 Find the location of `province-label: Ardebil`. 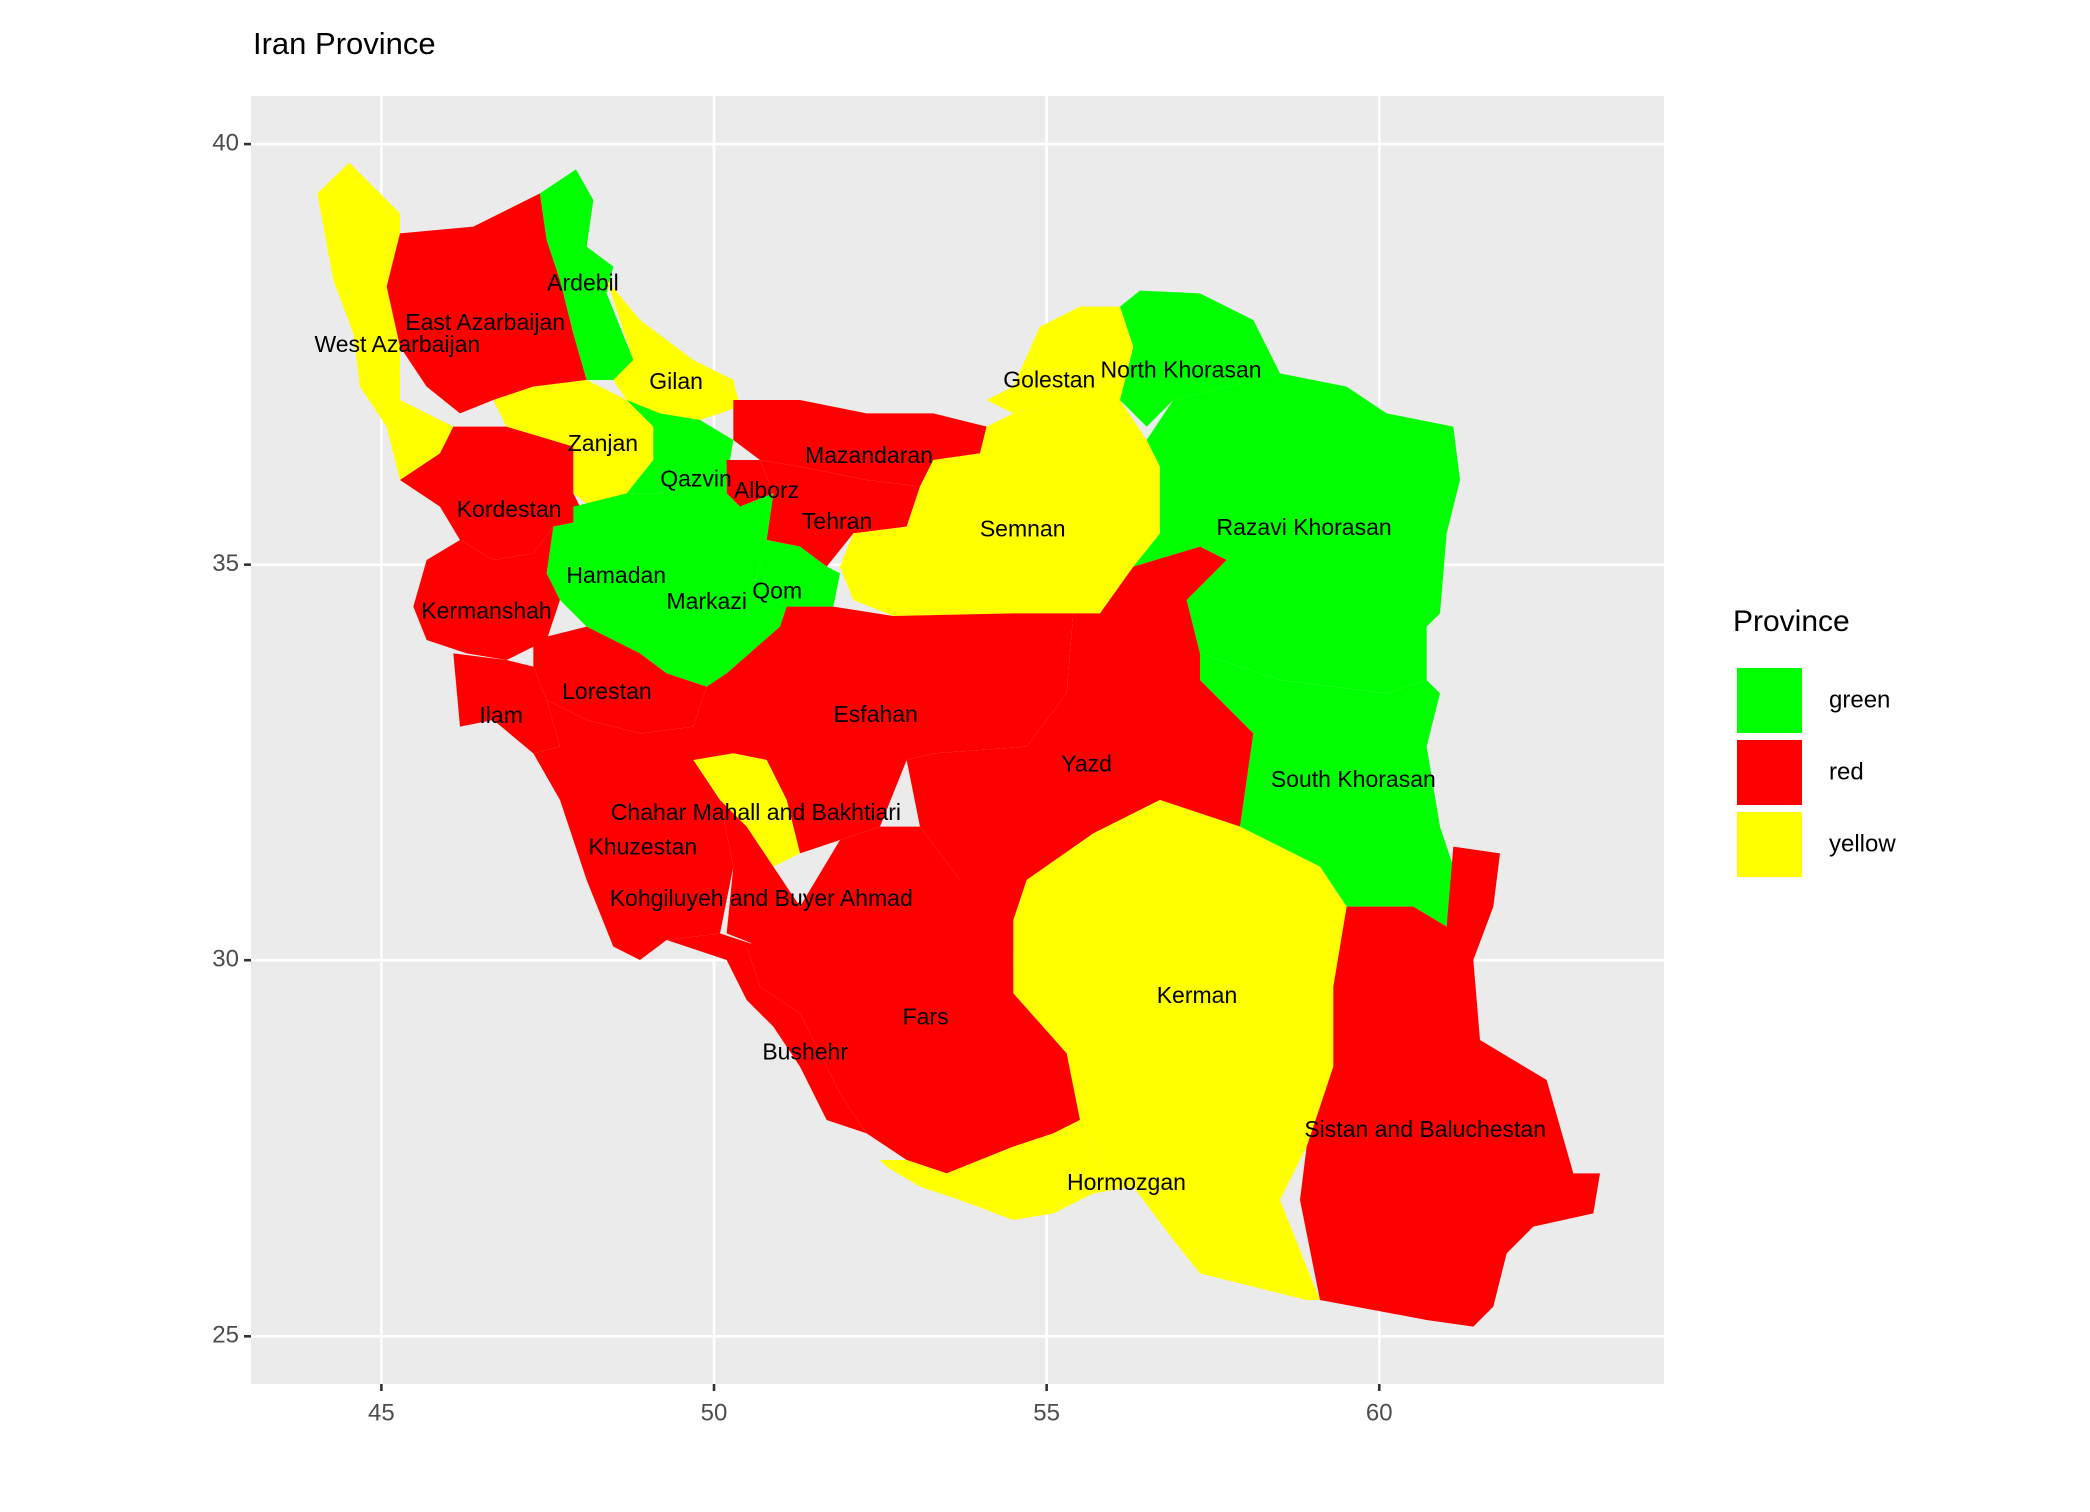

province-label: Ardebil is located at coordinates (583, 282).